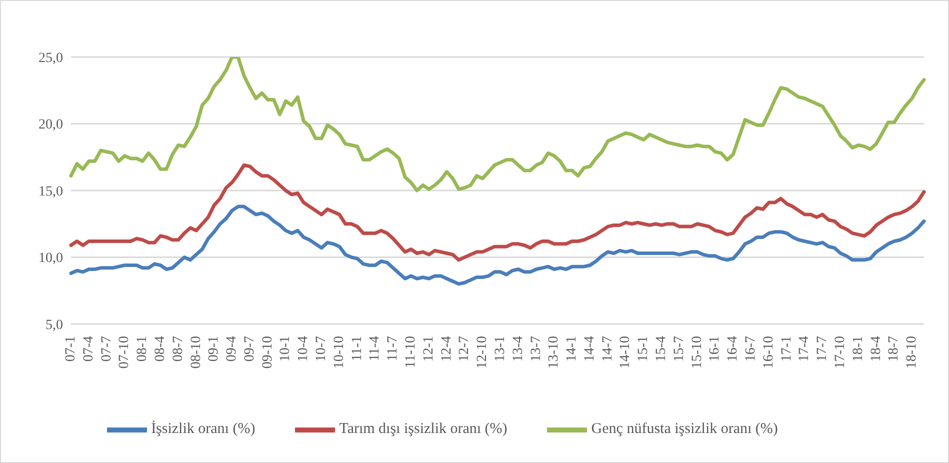 Image resolution: width=949 pixels, height=463 pixels. I want to click on x-tick-label: 12-7, so click(464, 349).